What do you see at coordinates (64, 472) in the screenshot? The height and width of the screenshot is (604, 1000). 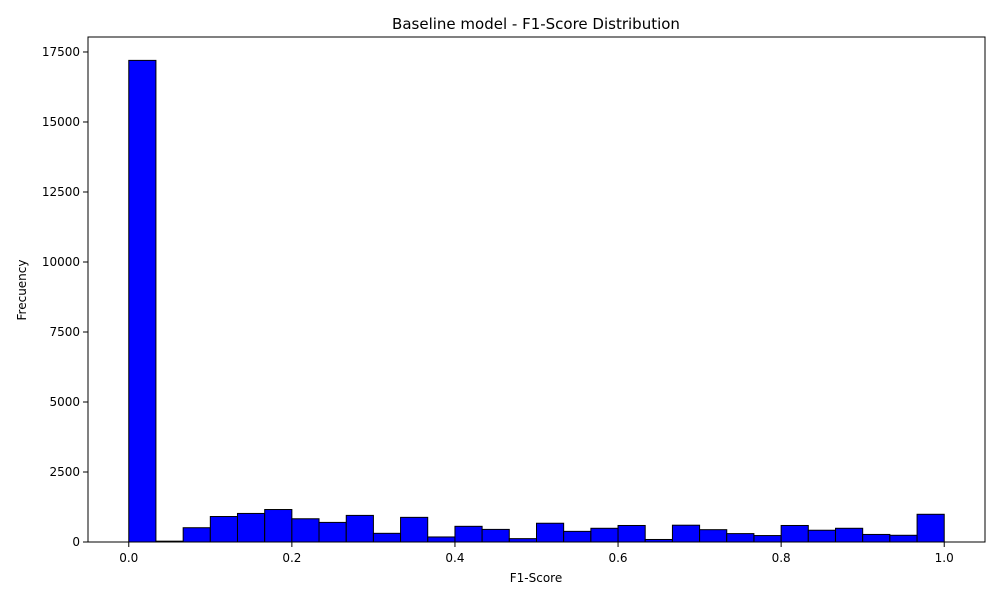 I see `y-tick-label: 2500` at bounding box center [64, 472].